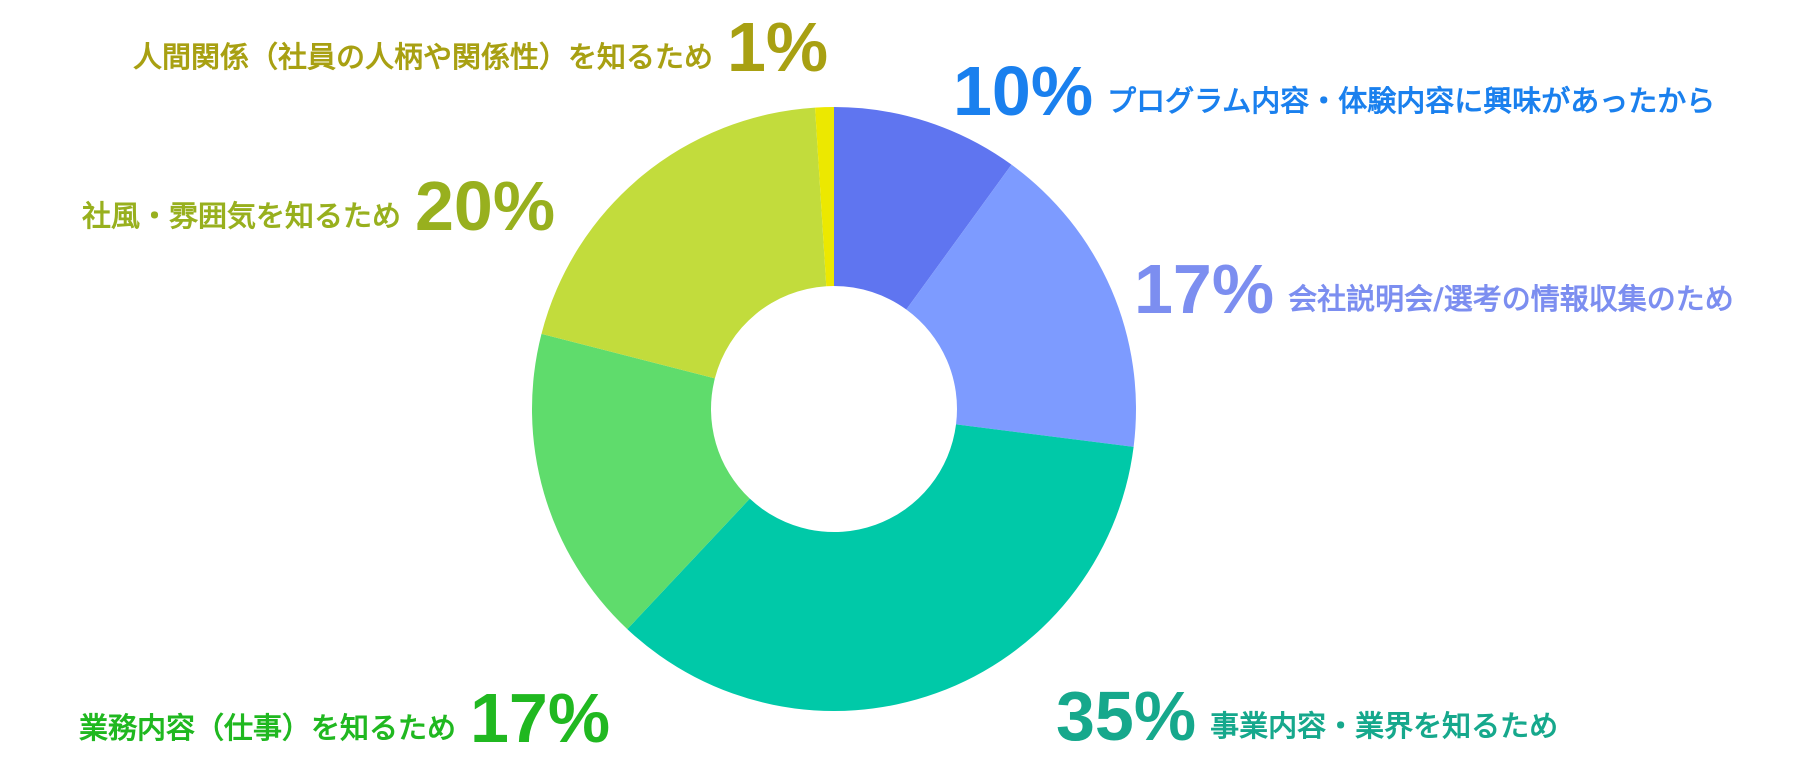 This screenshot has width=1796, height=759. What do you see at coordinates (423, 57) in the screenshot?
I see `category-label: 人間関係（社員の人柄や関係性）を知るため` at bounding box center [423, 57].